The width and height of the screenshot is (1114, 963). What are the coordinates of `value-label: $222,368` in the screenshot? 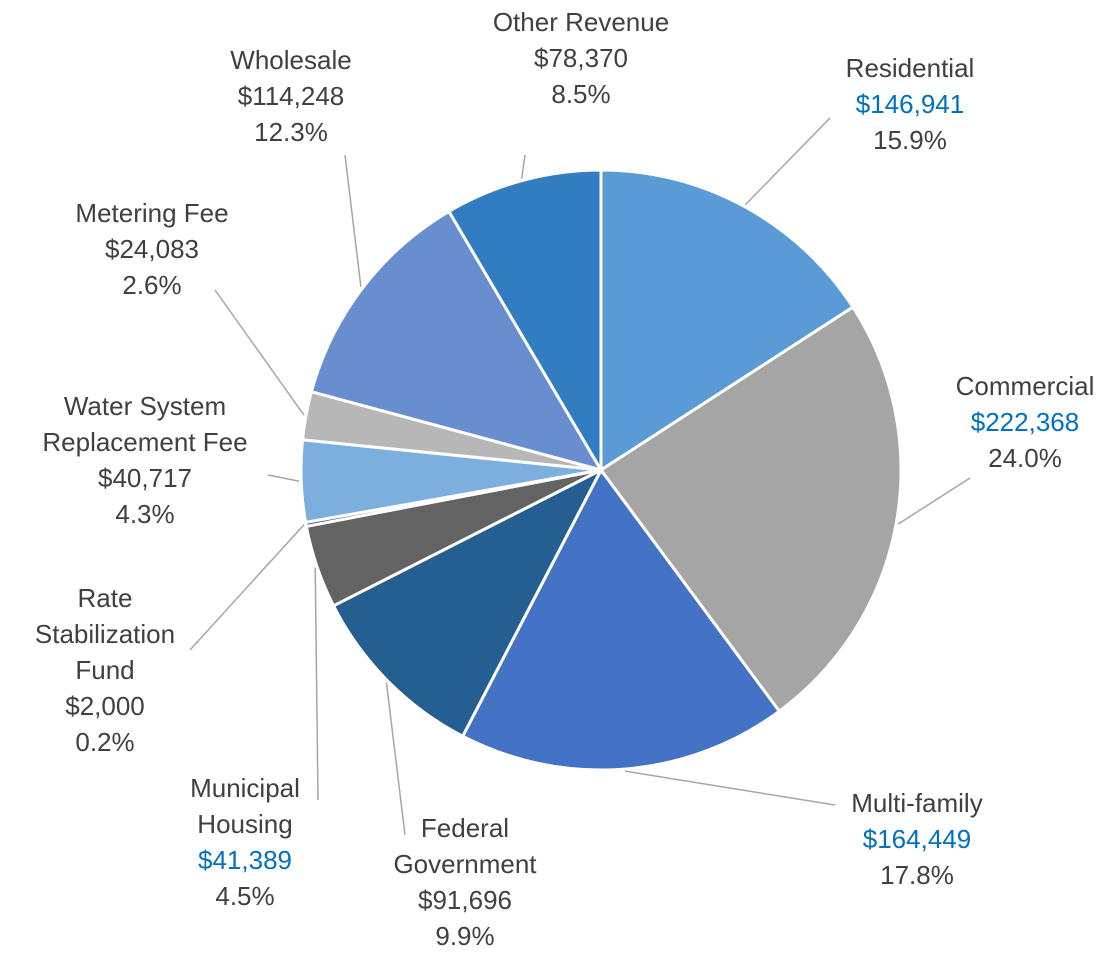 It's located at (1025, 422).